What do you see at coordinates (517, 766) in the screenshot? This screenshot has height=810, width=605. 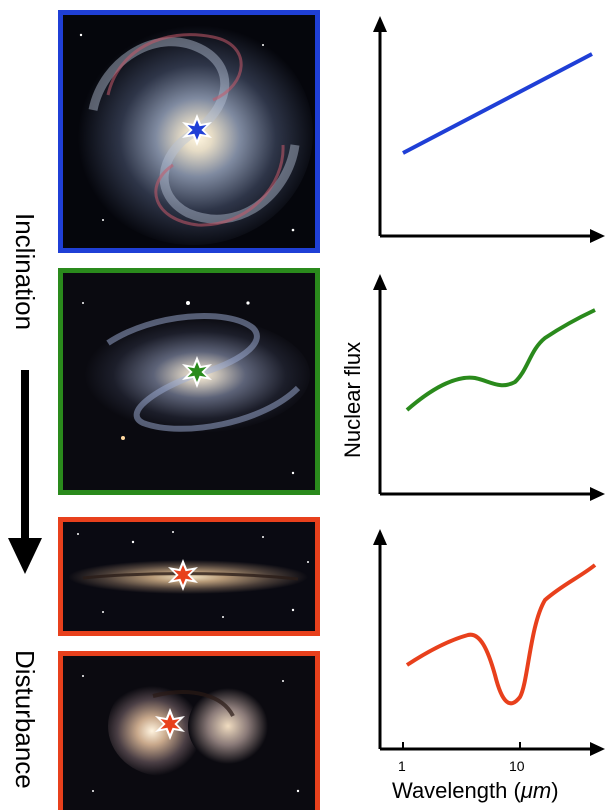 I see `x-tick-label-10: 10` at bounding box center [517, 766].